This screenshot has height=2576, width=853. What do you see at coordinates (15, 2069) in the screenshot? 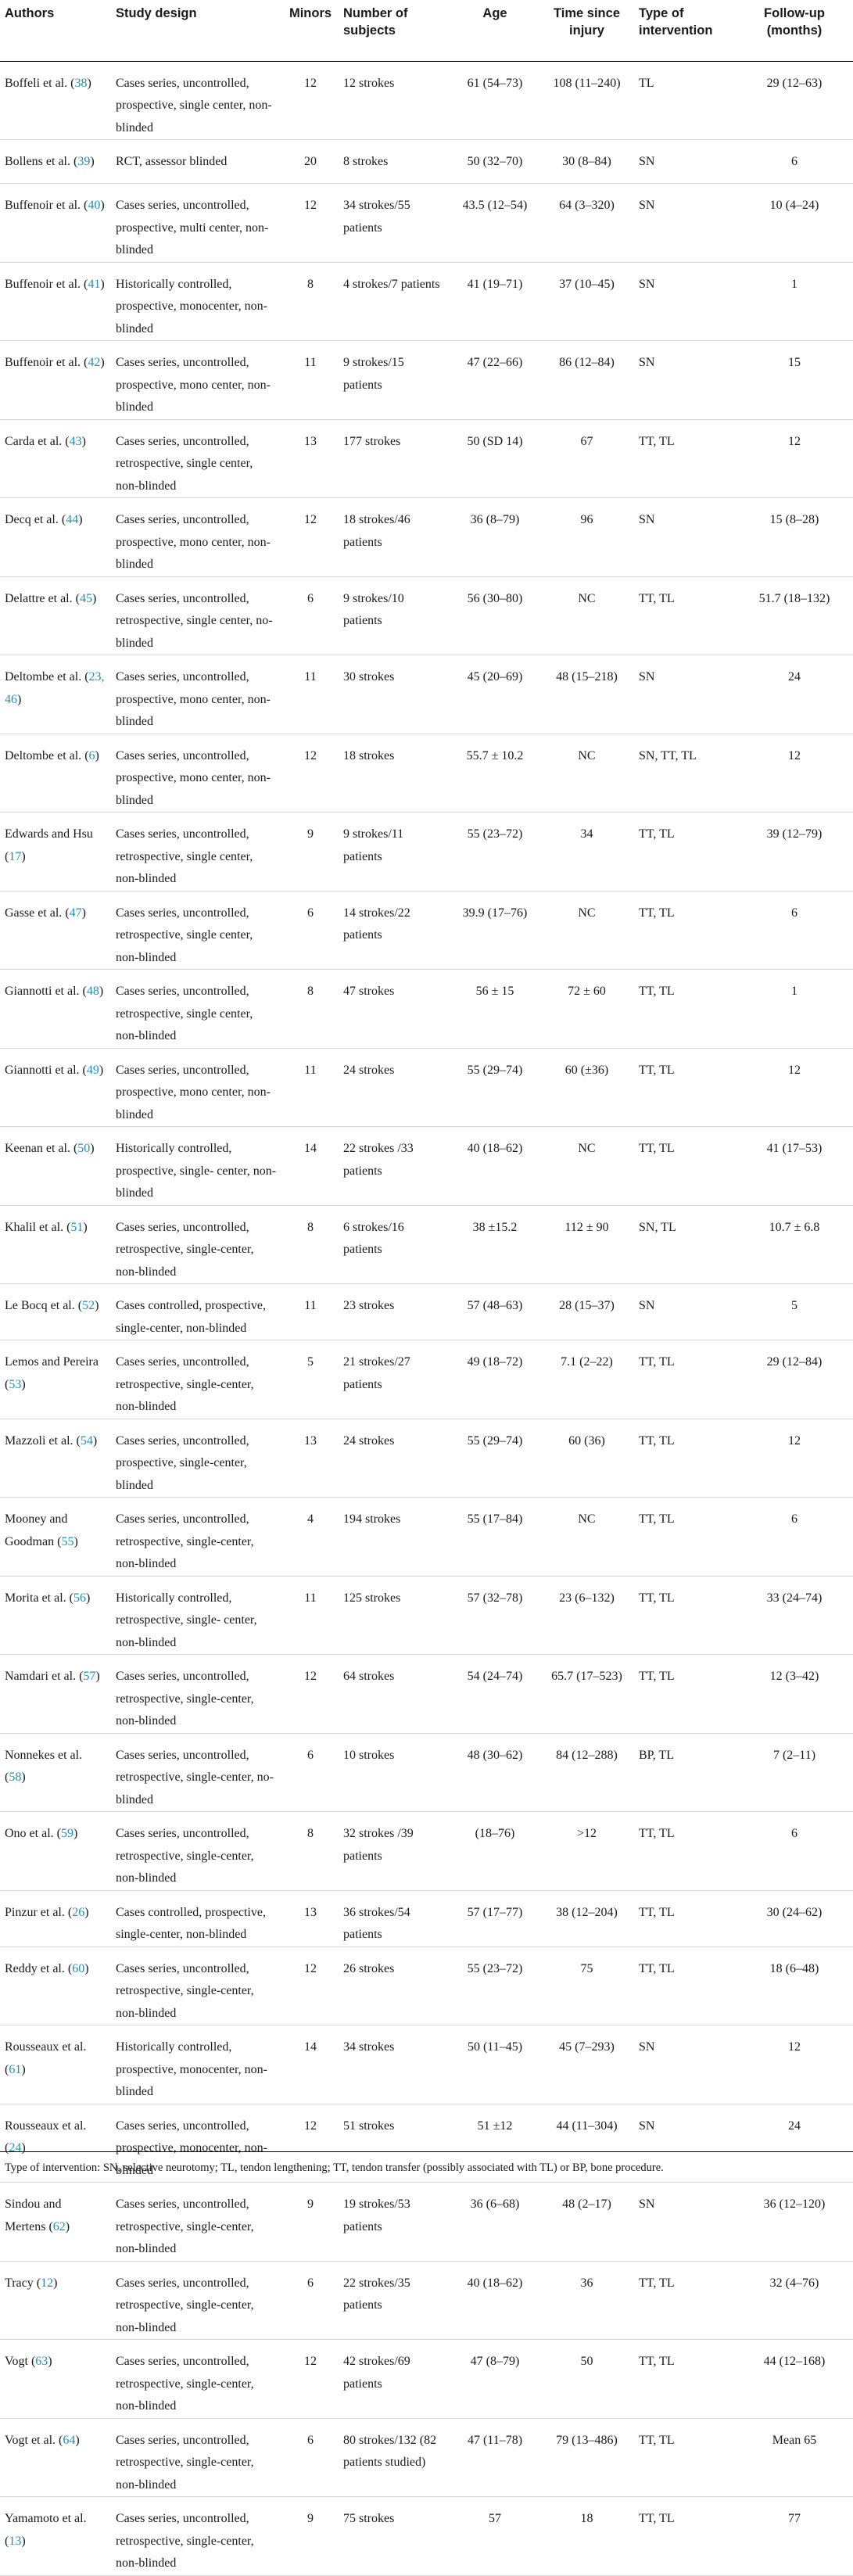
I see `reference-link: 61` at bounding box center [15, 2069].